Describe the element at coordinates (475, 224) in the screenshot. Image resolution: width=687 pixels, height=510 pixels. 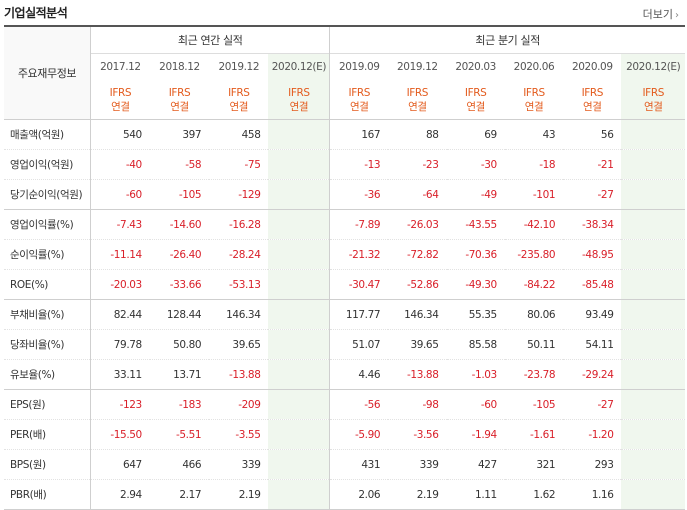
I see `quarter-value-cell: -43.55` at that location.